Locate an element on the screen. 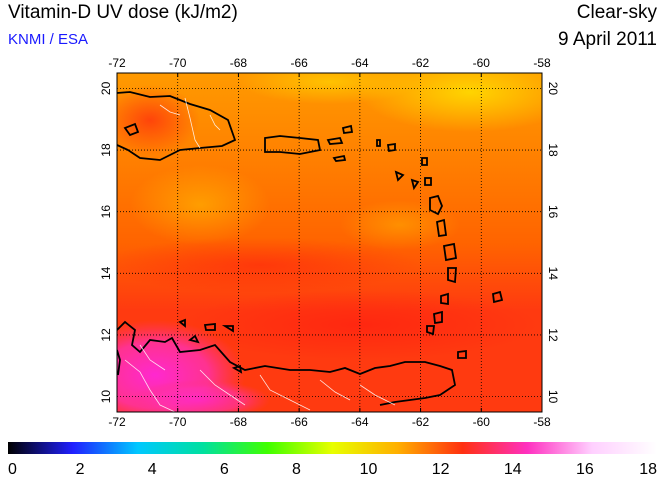 This screenshot has width=665, height=480. lat-tick-label-right: 20 is located at coordinates (553, 89).